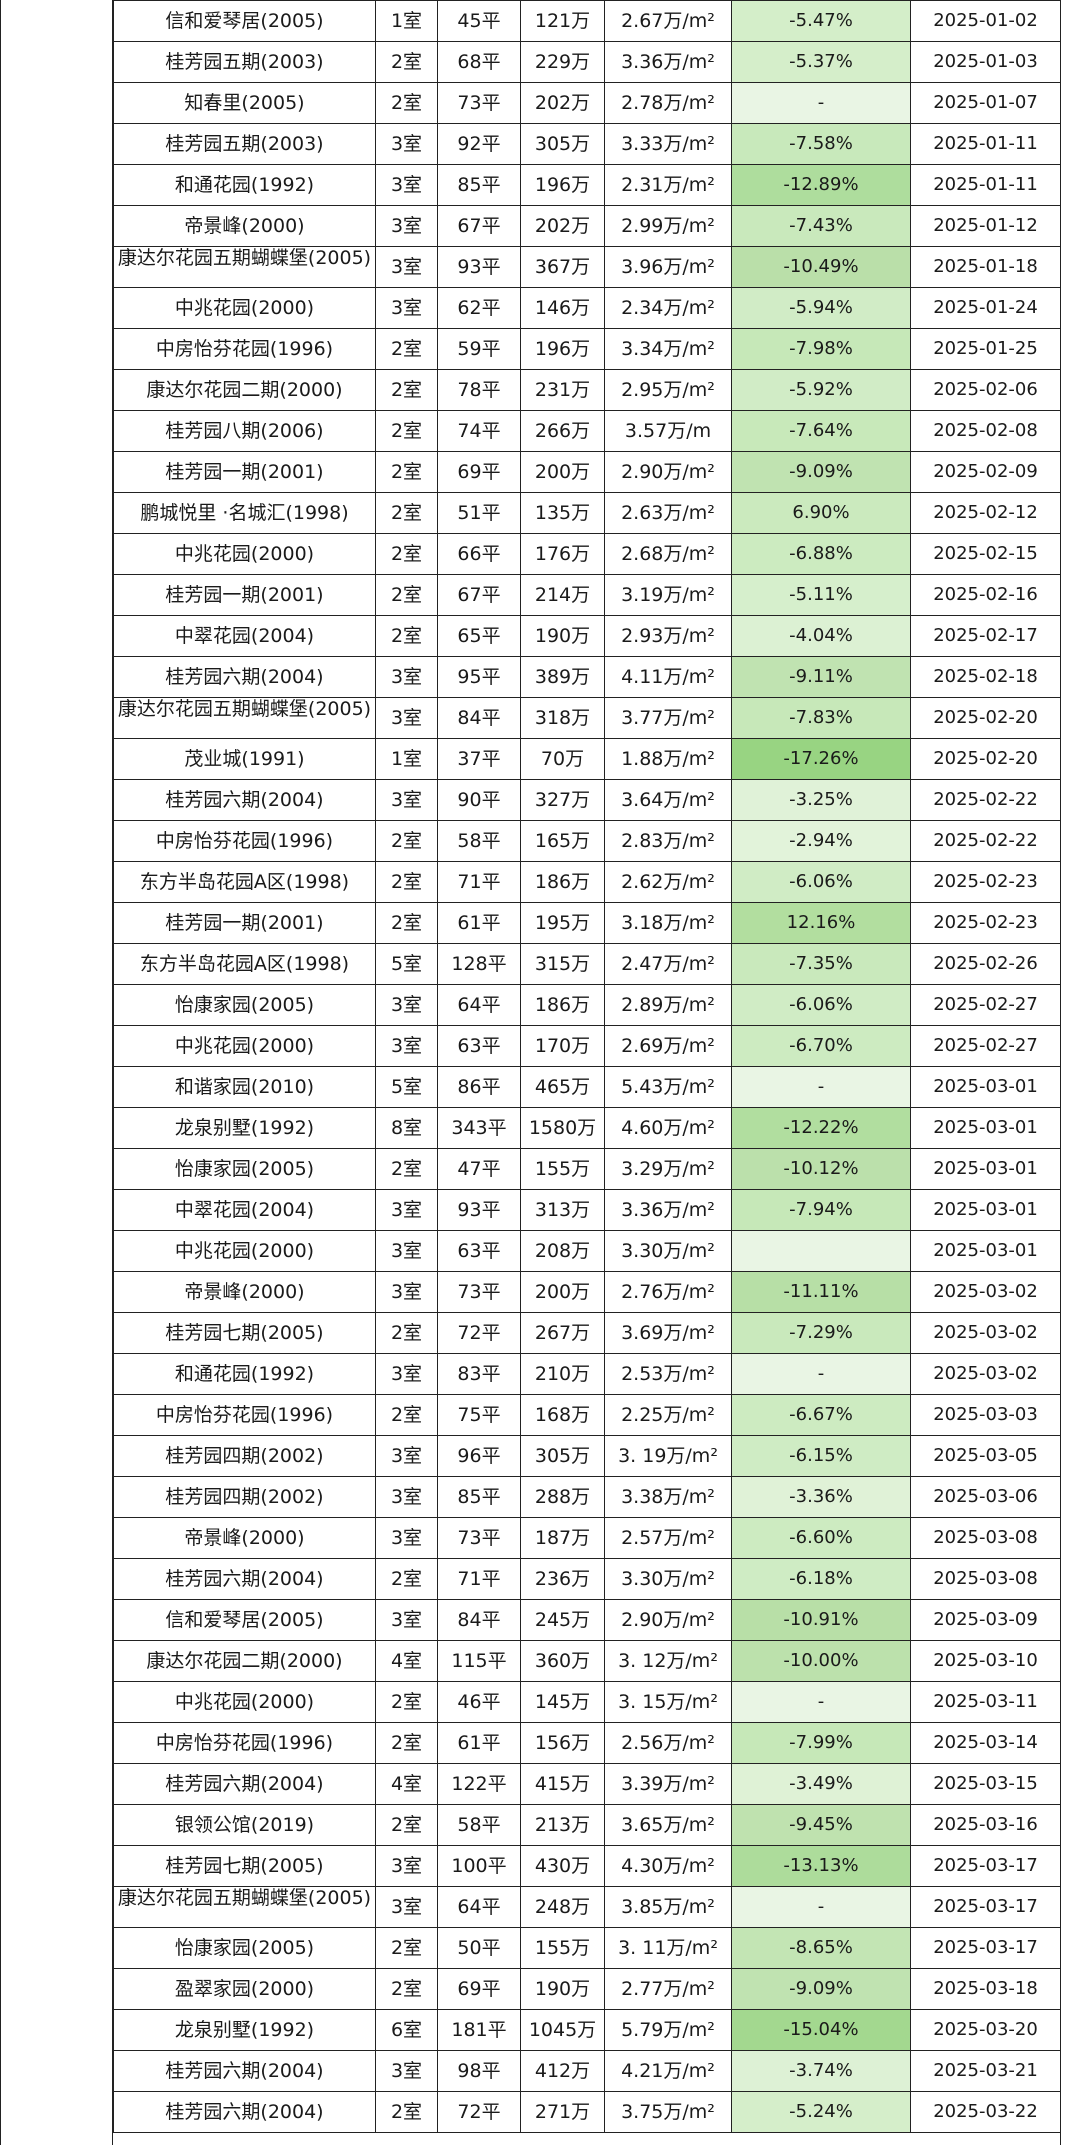 Image resolution: width=1080 pixels, height=2145 pixels. What do you see at coordinates (985, 349) in the screenshot?
I see `cell-date: 2025-01-25` at bounding box center [985, 349].